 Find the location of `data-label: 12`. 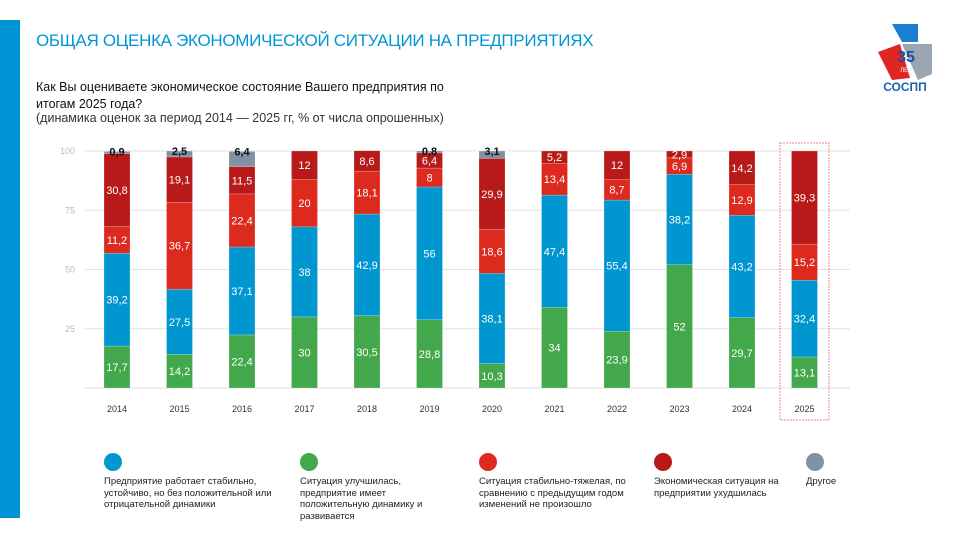

data-label: 12 is located at coordinates (304, 166).